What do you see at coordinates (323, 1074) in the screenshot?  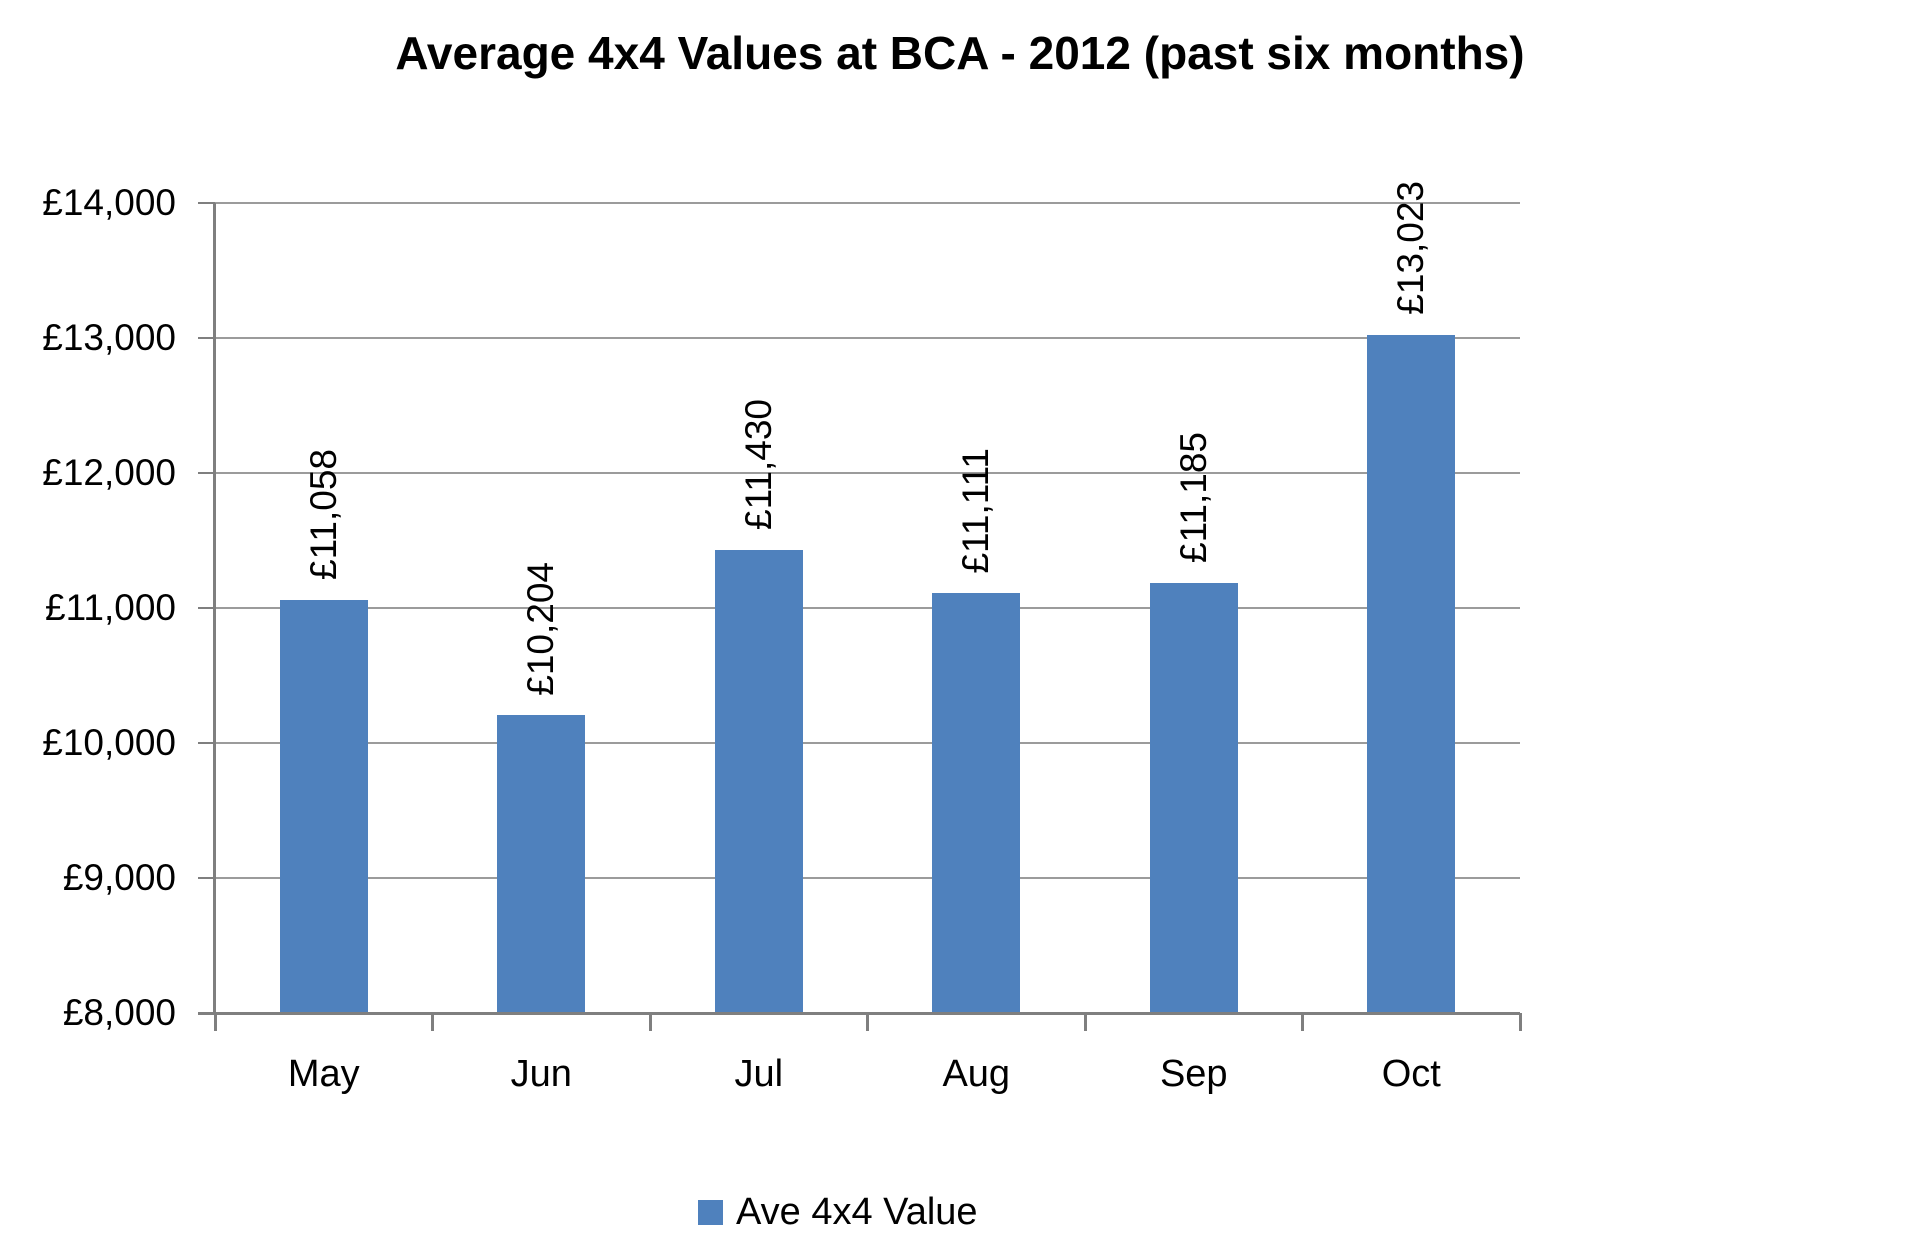 I see `x-label-may: May` at bounding box center [323, 1074].